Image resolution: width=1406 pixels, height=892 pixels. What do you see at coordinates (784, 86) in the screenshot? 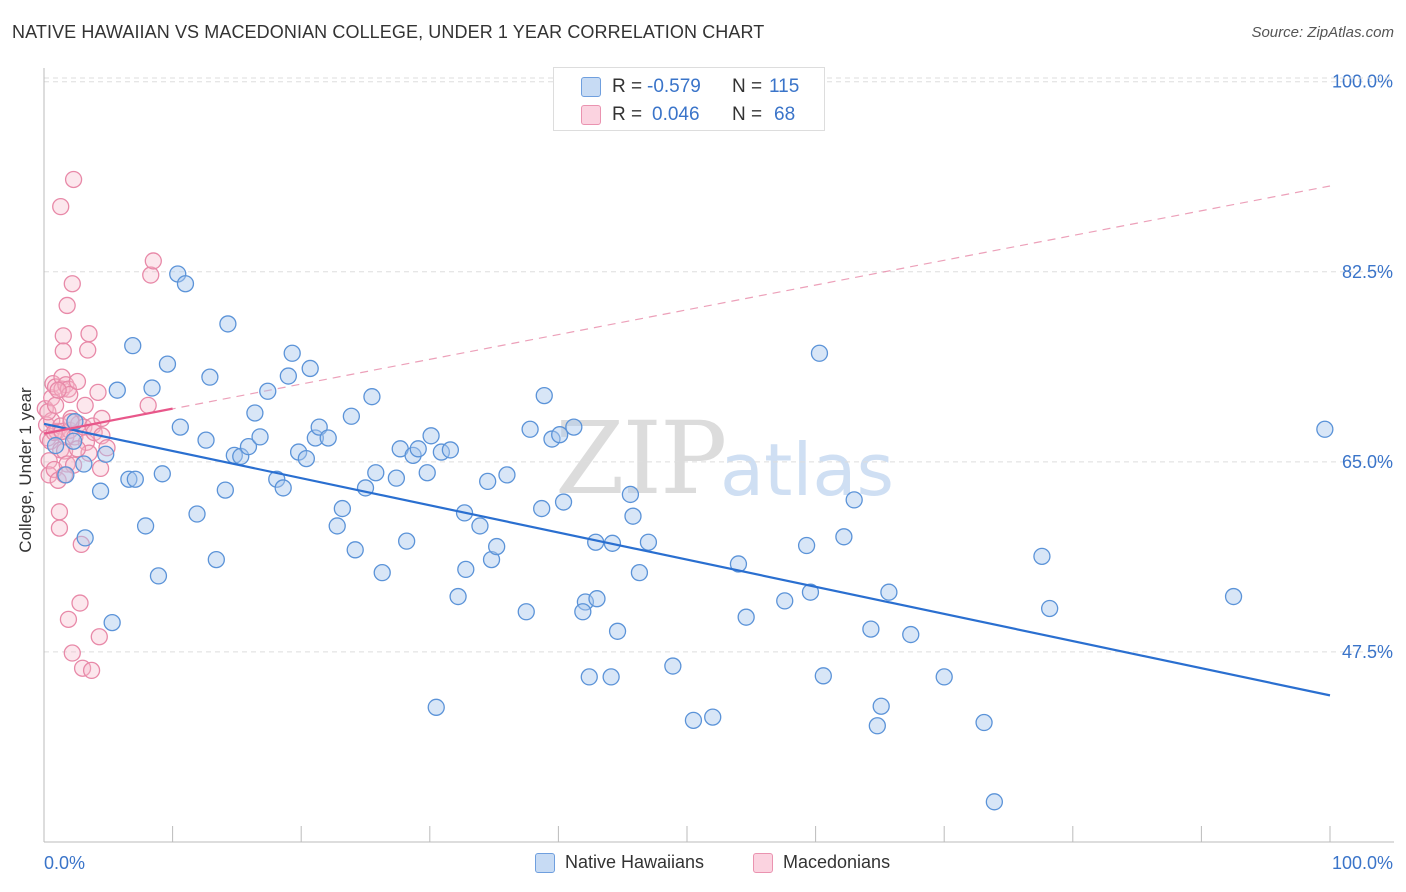
I see `n-value: 115` at bounding box center [784, 86].